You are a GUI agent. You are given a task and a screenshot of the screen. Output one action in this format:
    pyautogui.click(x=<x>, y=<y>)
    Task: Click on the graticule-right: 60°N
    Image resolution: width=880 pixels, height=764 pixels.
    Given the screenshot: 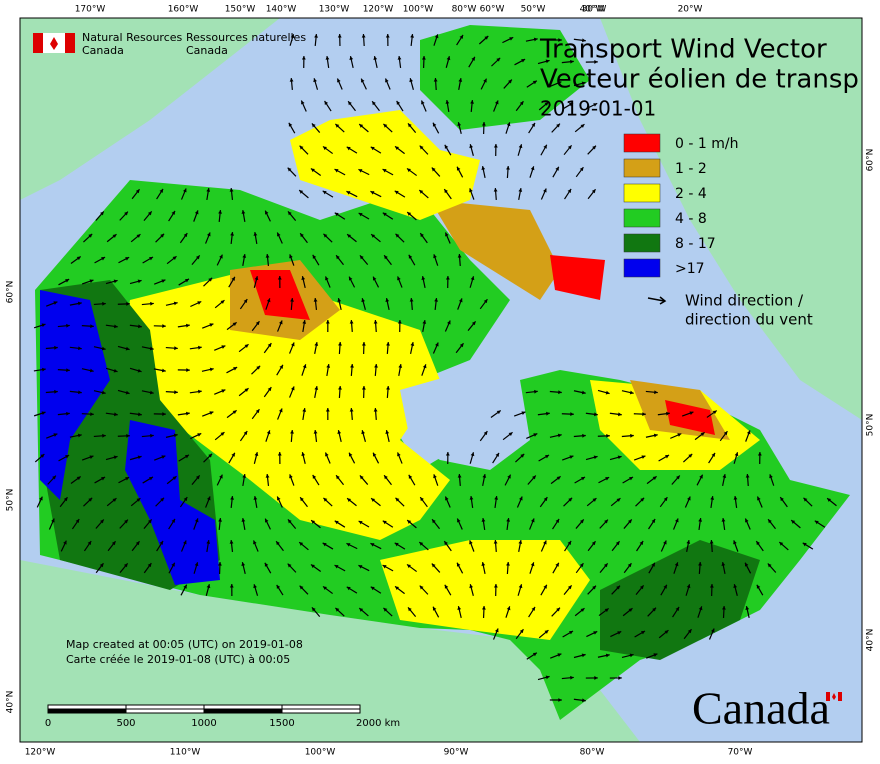 What is the action you would take?
    pyautogui.click(x=871, y=160)
    